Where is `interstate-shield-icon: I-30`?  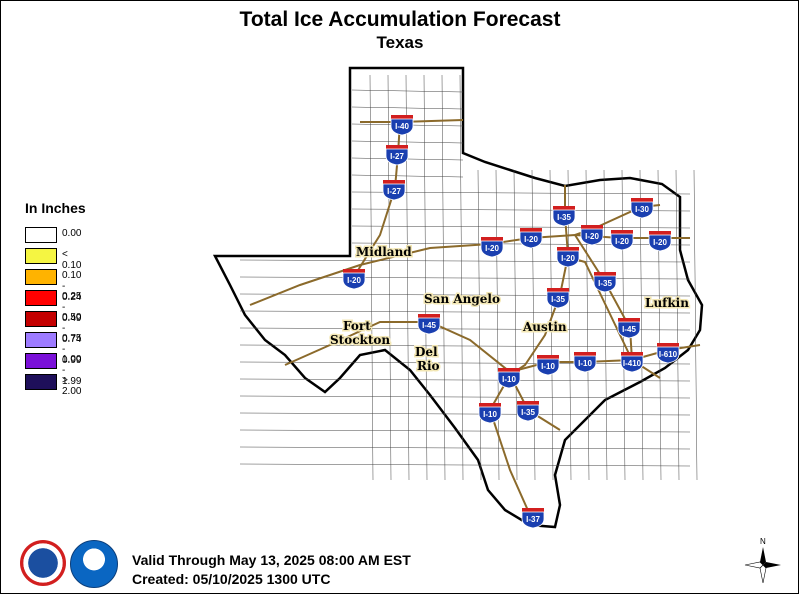
interstate-shield-icon: I-30 is located at coordinates (642, 208).